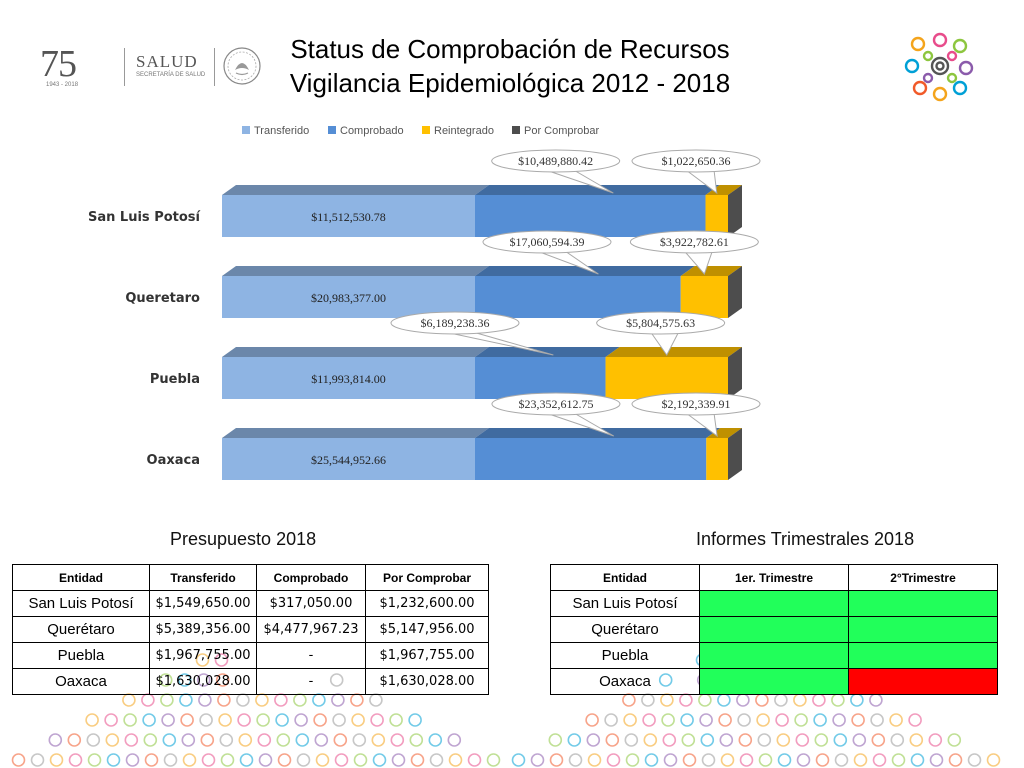 The width and height of the screenshot is (1024, 768). Describe the element at coordinates (62, 85) in the screenshot. I see `logo-years-text: 1943 - 2018` at that location.